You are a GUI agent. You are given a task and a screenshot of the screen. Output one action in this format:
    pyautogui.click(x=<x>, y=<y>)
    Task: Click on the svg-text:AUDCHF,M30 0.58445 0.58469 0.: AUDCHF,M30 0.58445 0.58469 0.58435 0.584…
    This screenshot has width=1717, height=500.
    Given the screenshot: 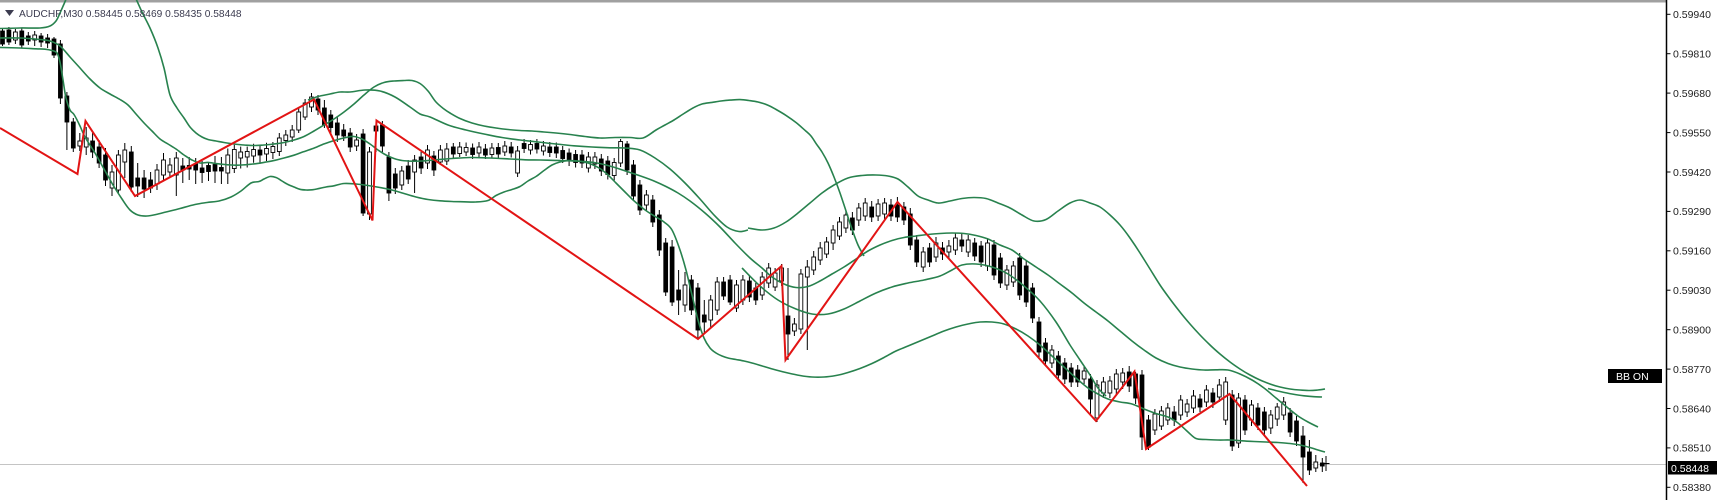 What is the action you would take?
    pyautogui.click(x=130, y=14)
    